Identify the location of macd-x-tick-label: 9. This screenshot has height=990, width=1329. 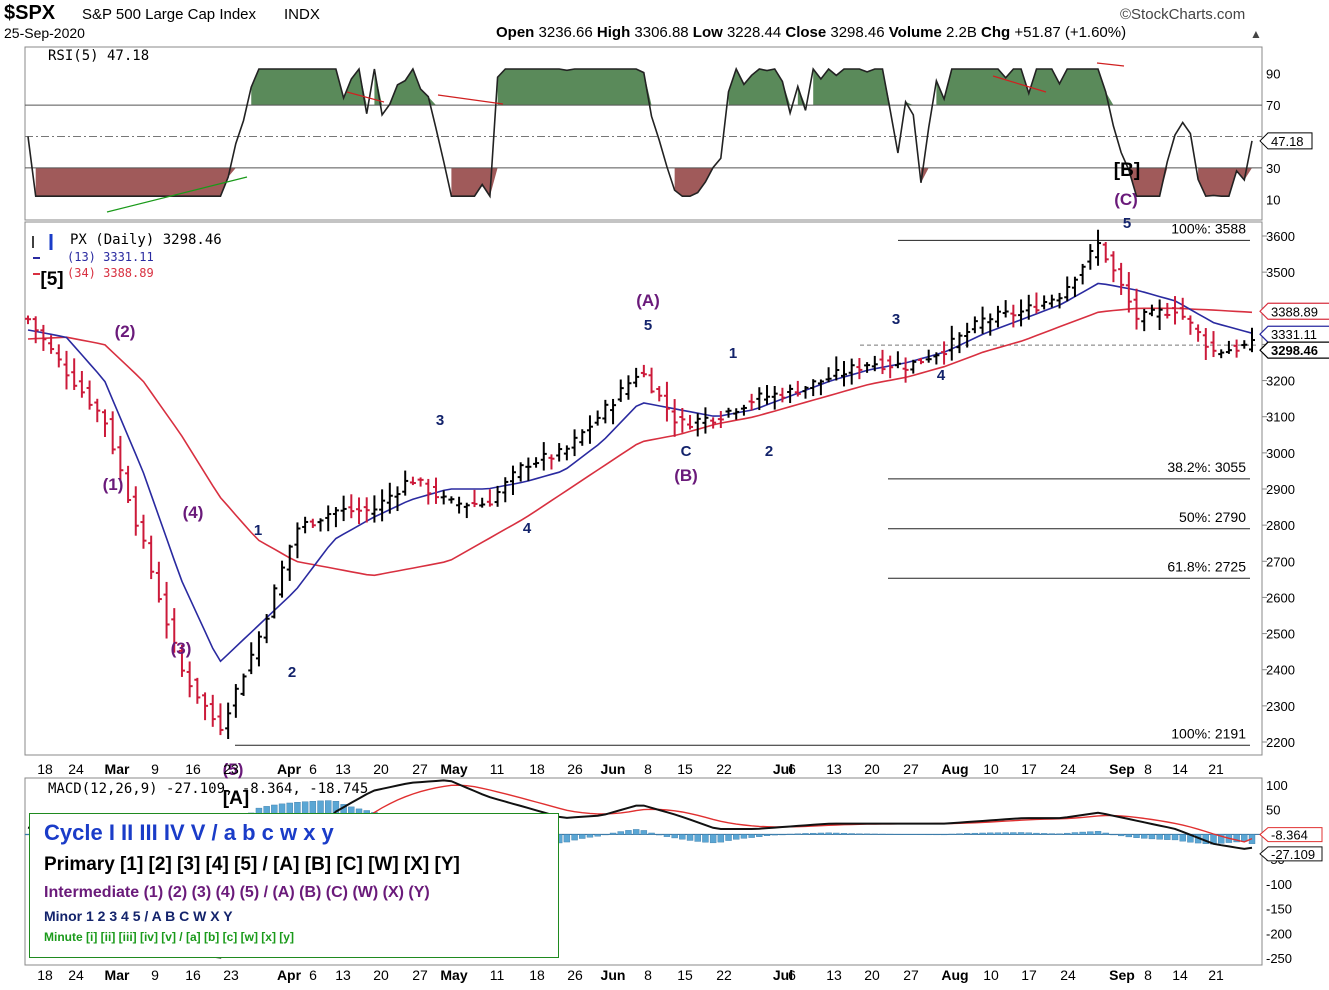
(155, 975).